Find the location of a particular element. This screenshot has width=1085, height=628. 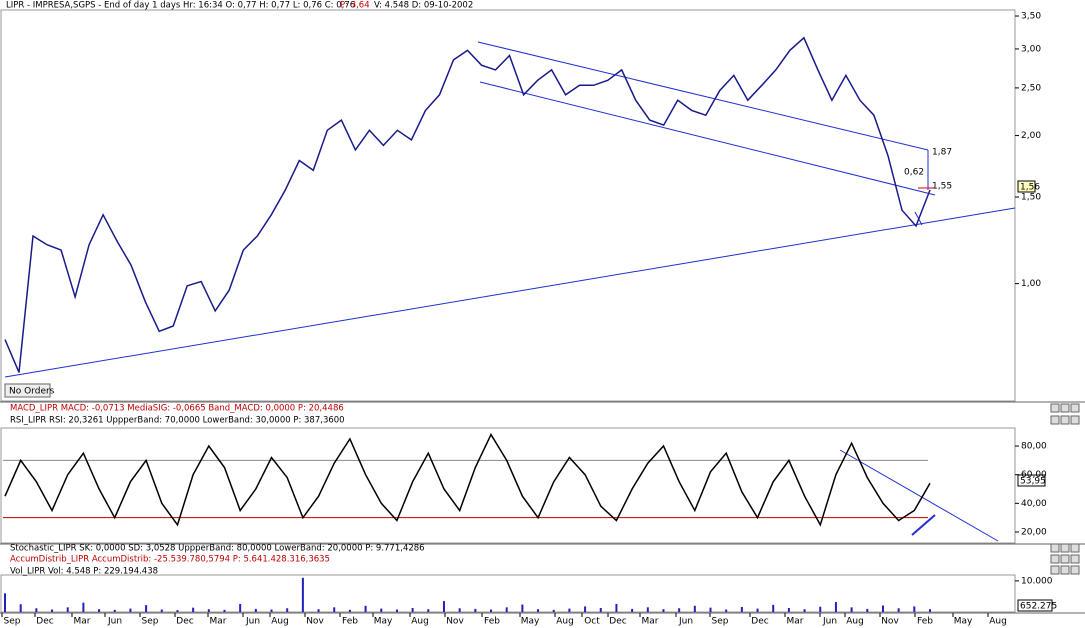

x-tick-label: Oct is located at coordinates (592, 622).